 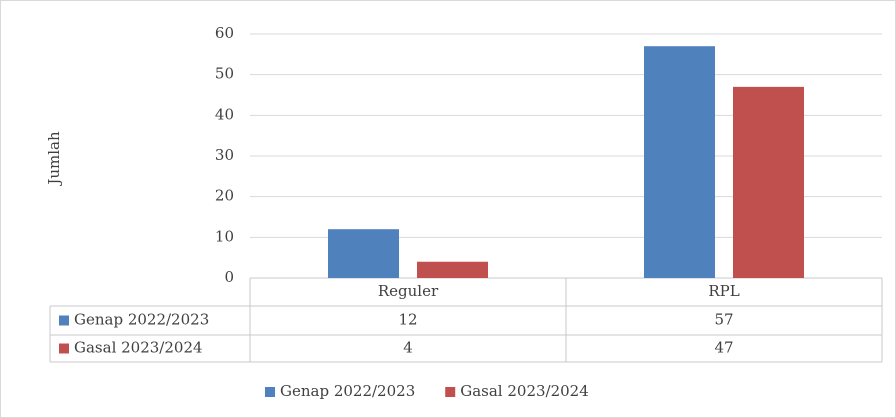 What do you see at coordinates (224, 236) in the screenshot?
I see `y-tick-label: 10` at bounding box center [224, 236].